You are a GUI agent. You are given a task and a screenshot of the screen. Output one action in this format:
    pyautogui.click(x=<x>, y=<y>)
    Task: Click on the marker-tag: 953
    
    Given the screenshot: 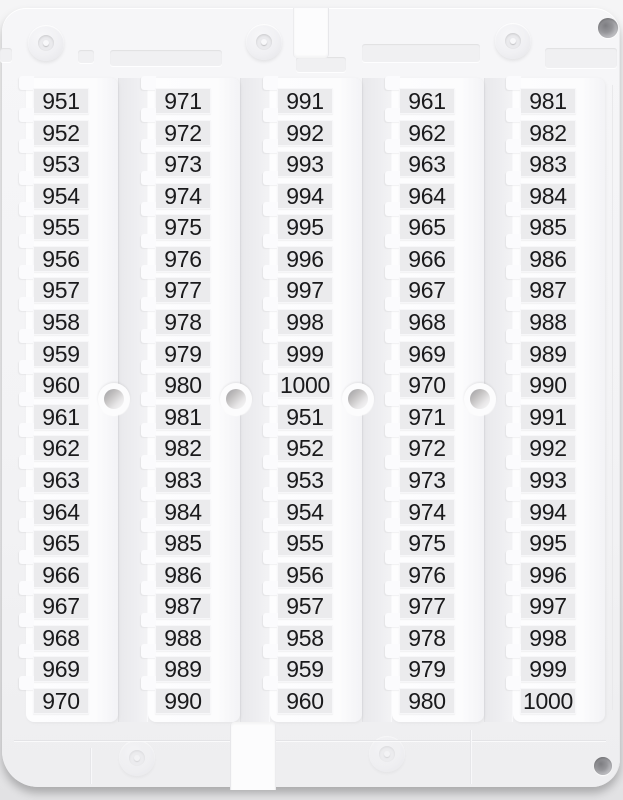 What is the action you would take?
    pyautogui.click(x=61, y=164)
    